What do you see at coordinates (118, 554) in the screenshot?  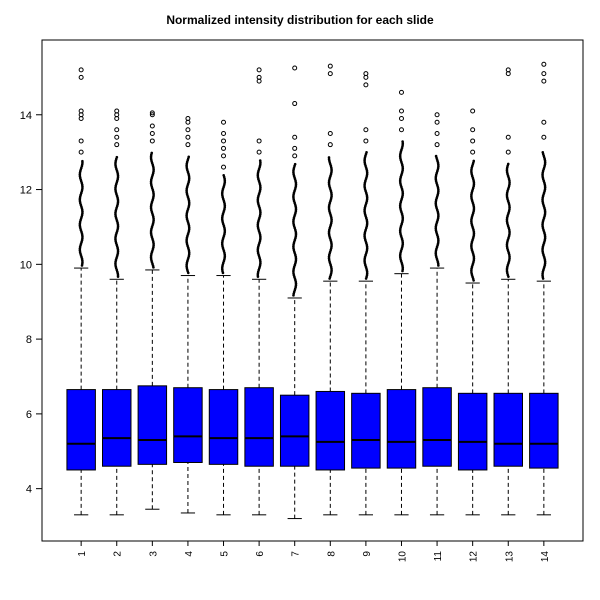 I see `x-tick-label: 2` at bounding box center [118, 554].